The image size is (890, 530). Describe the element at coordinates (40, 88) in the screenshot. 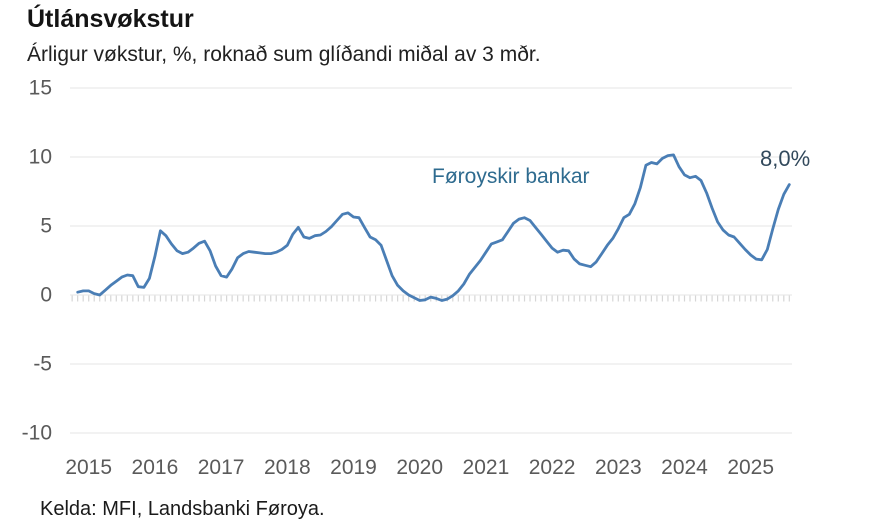

I see `y-tick-label: 15` at that location.